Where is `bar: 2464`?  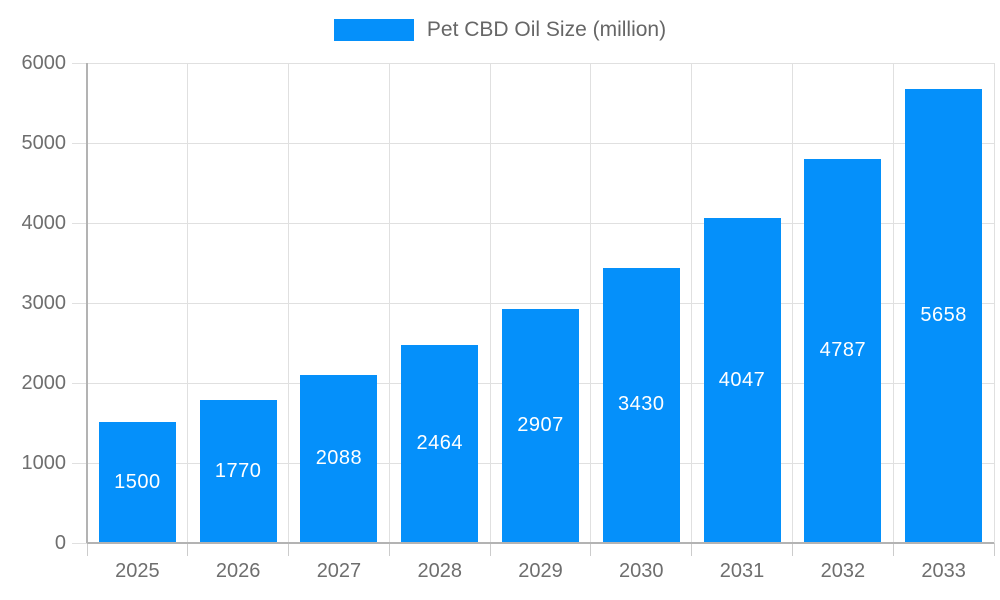
bar: 2464 is located at coordinates (440, 443).